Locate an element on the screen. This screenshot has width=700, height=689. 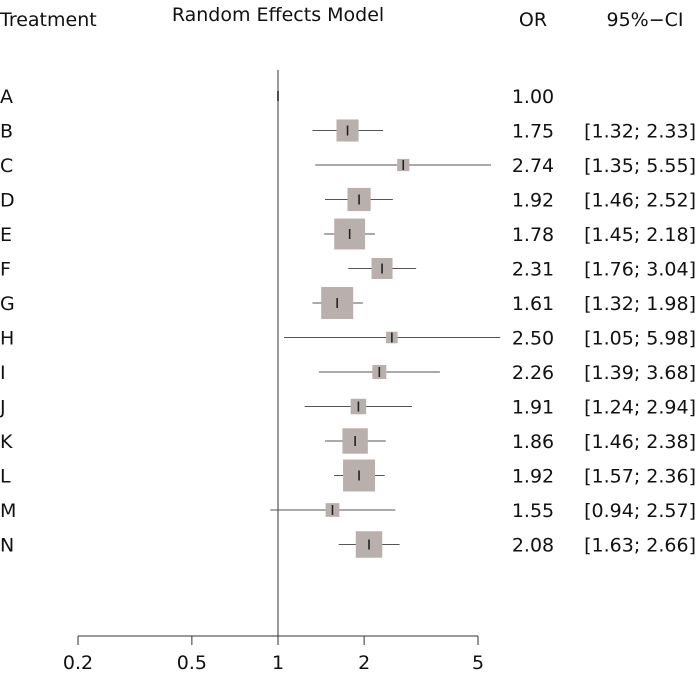
treatment-label: D is located at coordinates (7, 201).